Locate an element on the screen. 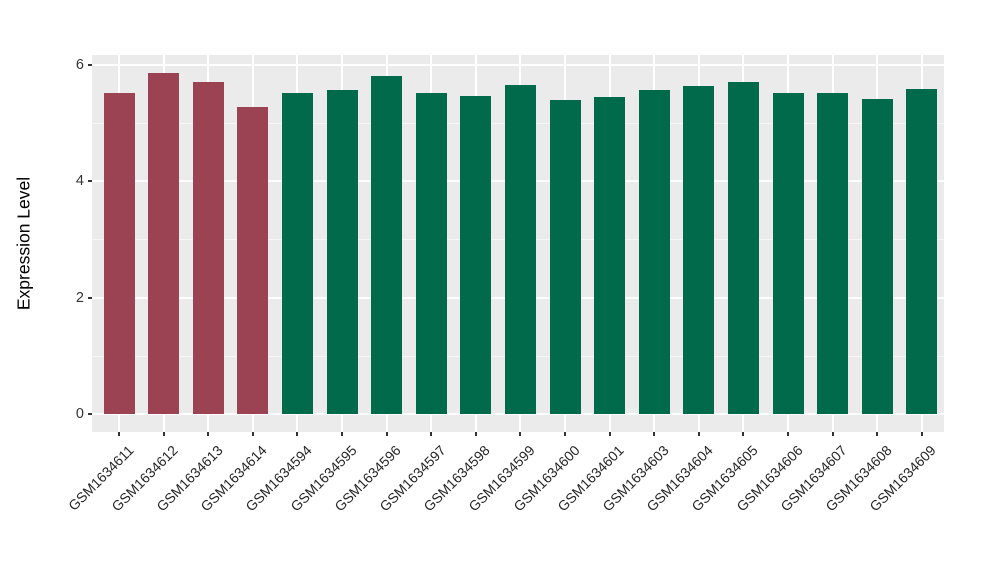  bar-GSM1634600 is located at coordinates (565, 256).